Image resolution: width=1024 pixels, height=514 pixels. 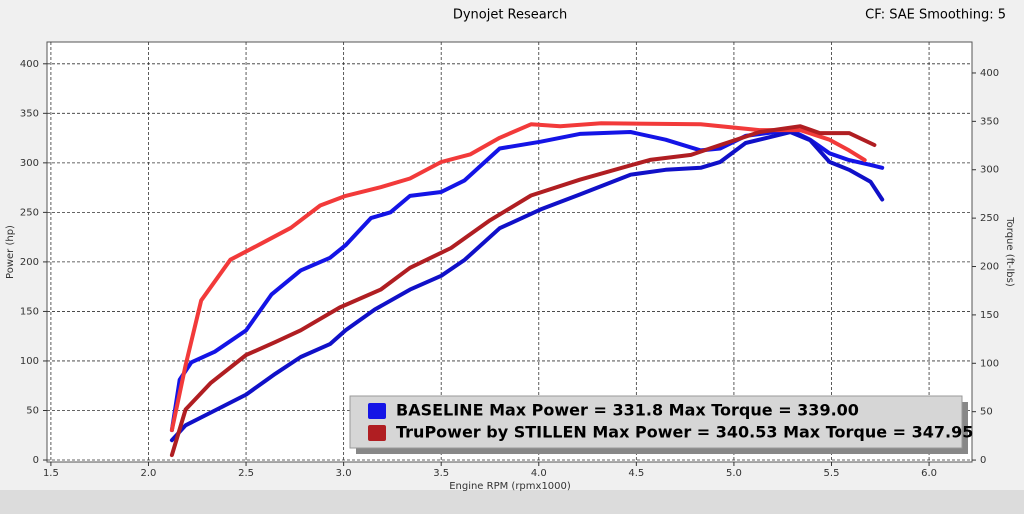 I want to click on y2-tick-label: 250, so click(x=989, y=218).